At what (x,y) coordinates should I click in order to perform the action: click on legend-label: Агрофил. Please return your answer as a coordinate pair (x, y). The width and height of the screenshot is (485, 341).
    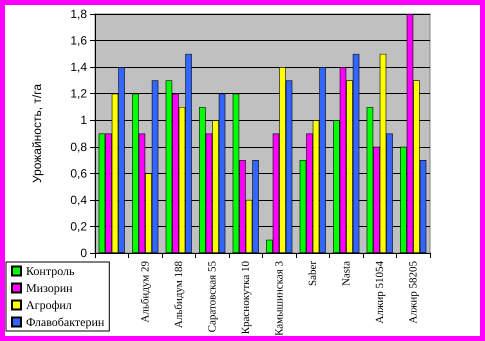
    Looking at the image, I should click on (49, 305).